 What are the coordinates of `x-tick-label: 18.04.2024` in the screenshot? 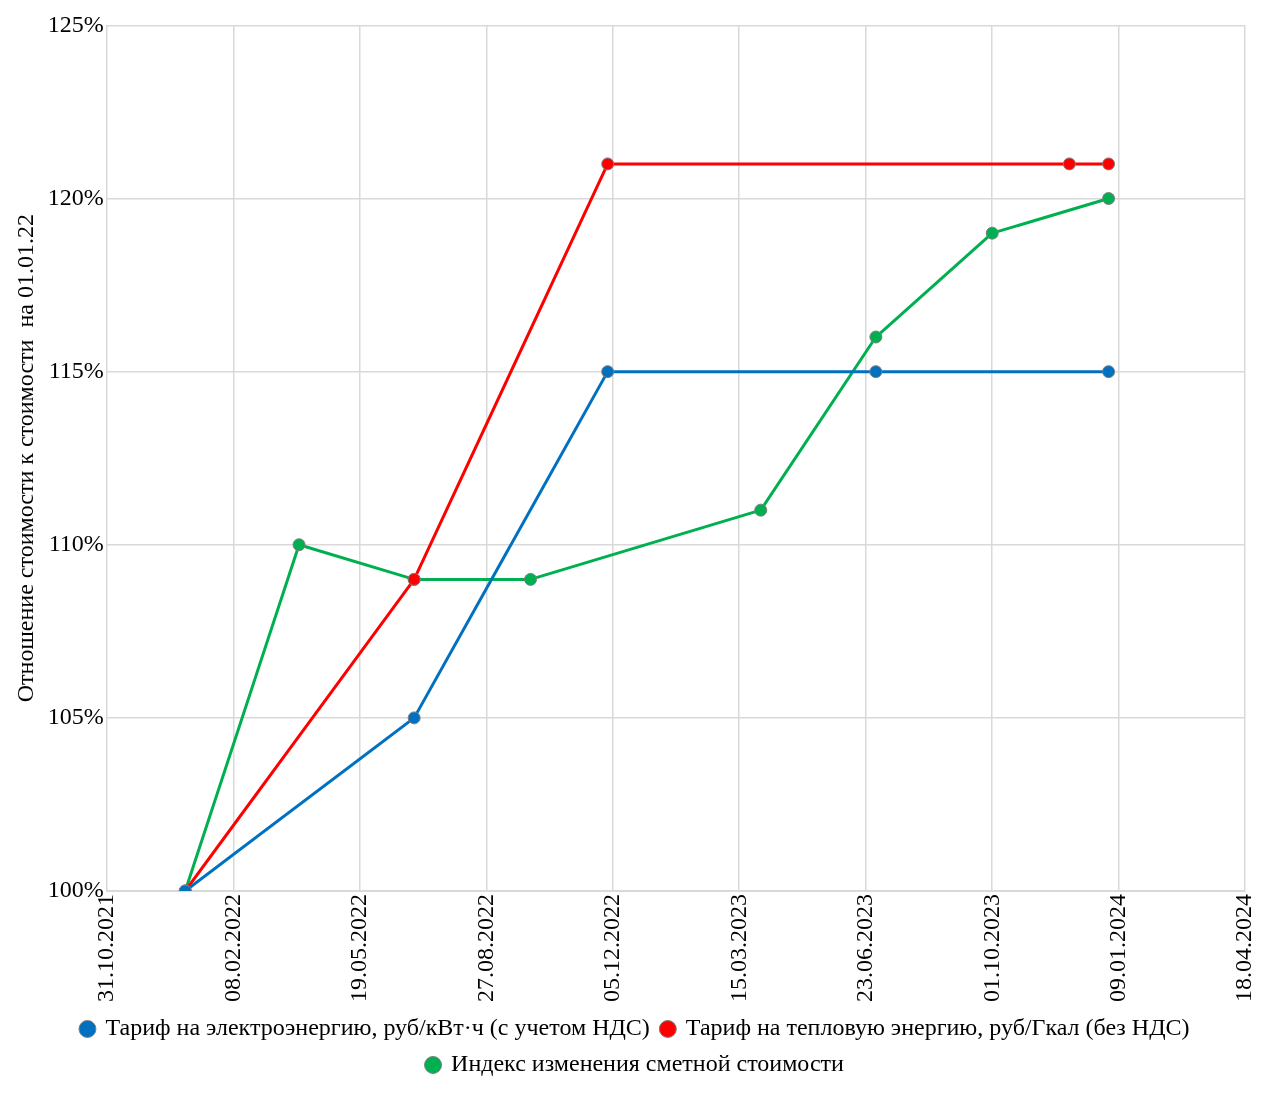 It's located at (1243, 948).